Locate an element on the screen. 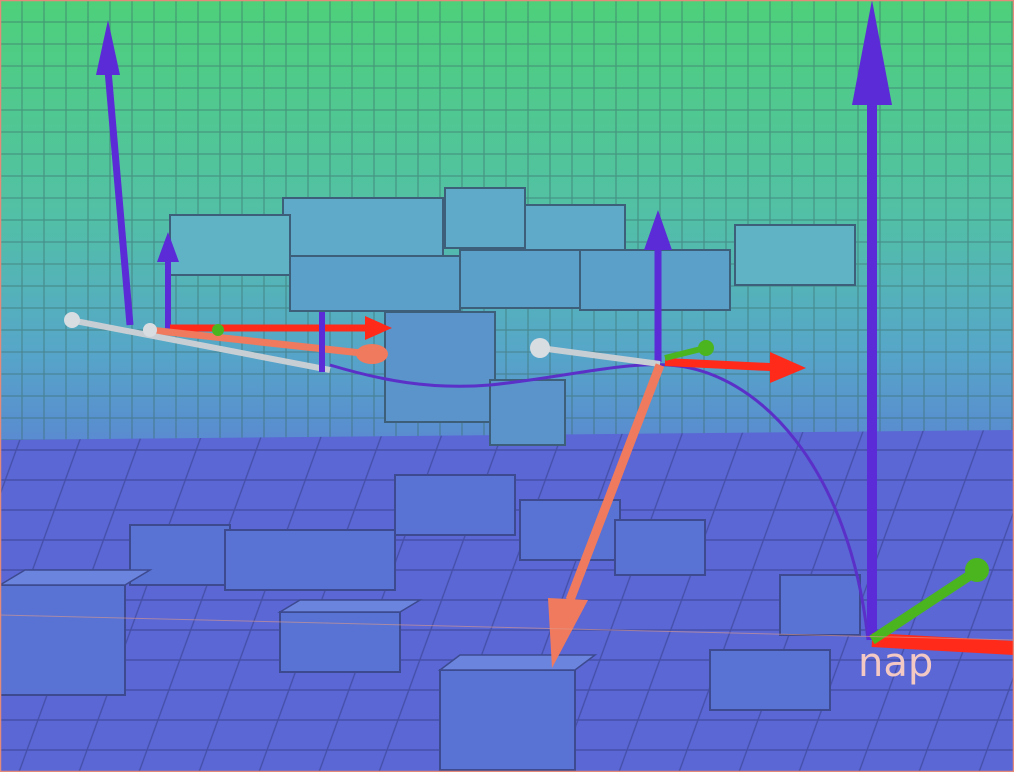 The image size is (1014, 772). left-frame-z-axis is located at coordinates (119, 197).